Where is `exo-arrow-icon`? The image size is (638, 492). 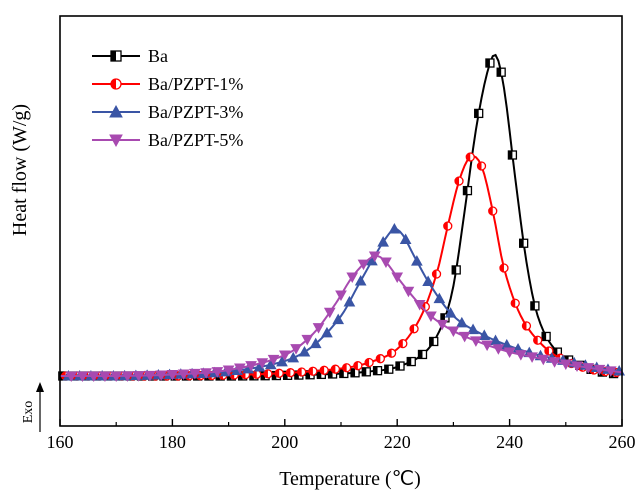
exo-arrow-icon is located at coordinates (40, 387).